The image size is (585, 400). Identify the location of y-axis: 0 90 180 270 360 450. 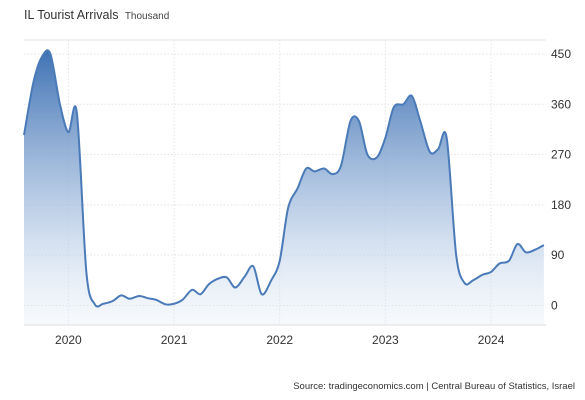
(561, 179).